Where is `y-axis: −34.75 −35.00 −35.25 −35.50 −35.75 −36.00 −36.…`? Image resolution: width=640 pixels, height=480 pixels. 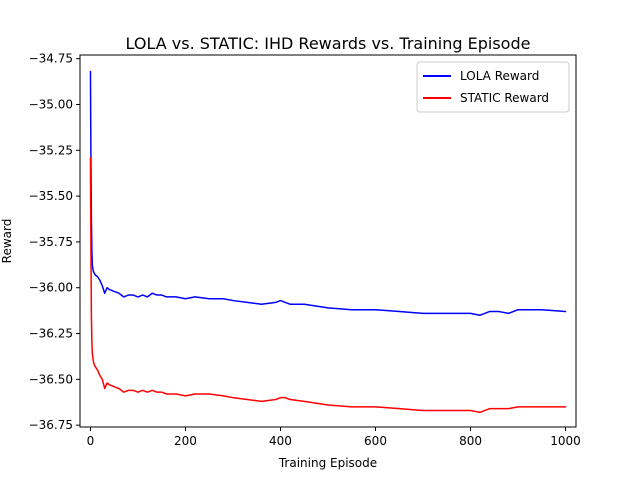
y-axis: −34.75 −35.00 −35.25 −35.50 −35.75 −36.00 −36.… is located at coordinates (54, 242).